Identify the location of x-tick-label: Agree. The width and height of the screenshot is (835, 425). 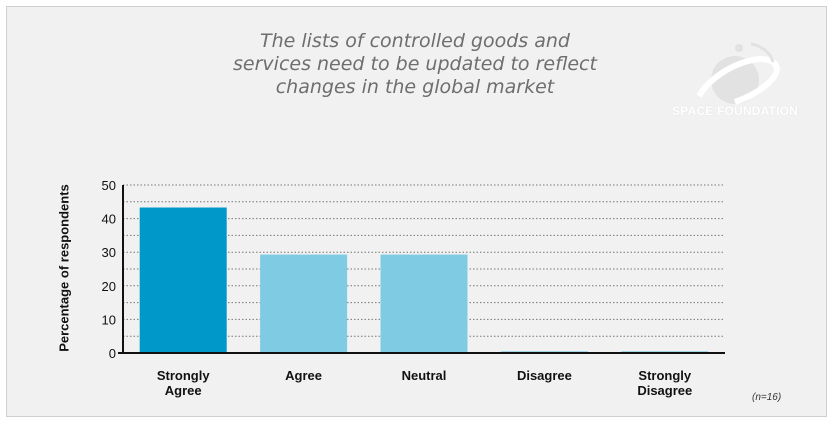
(303, 375).